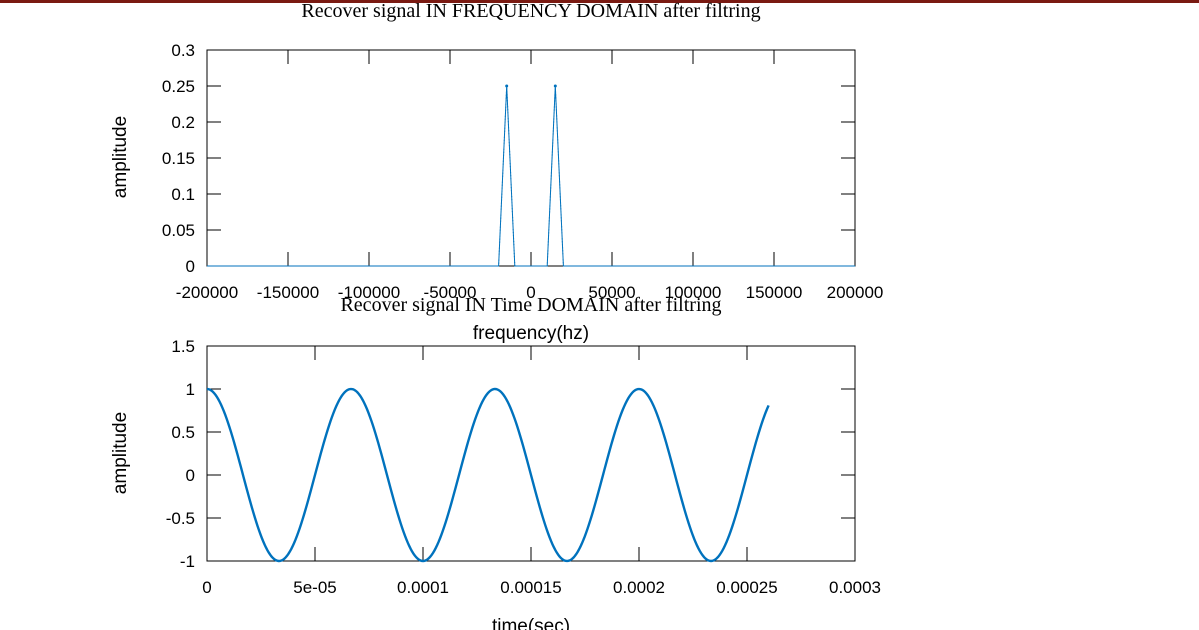  What do you see at coordinates (488, 475) in the screenshot?
I see `series-line` at bounding box center [488, 475].